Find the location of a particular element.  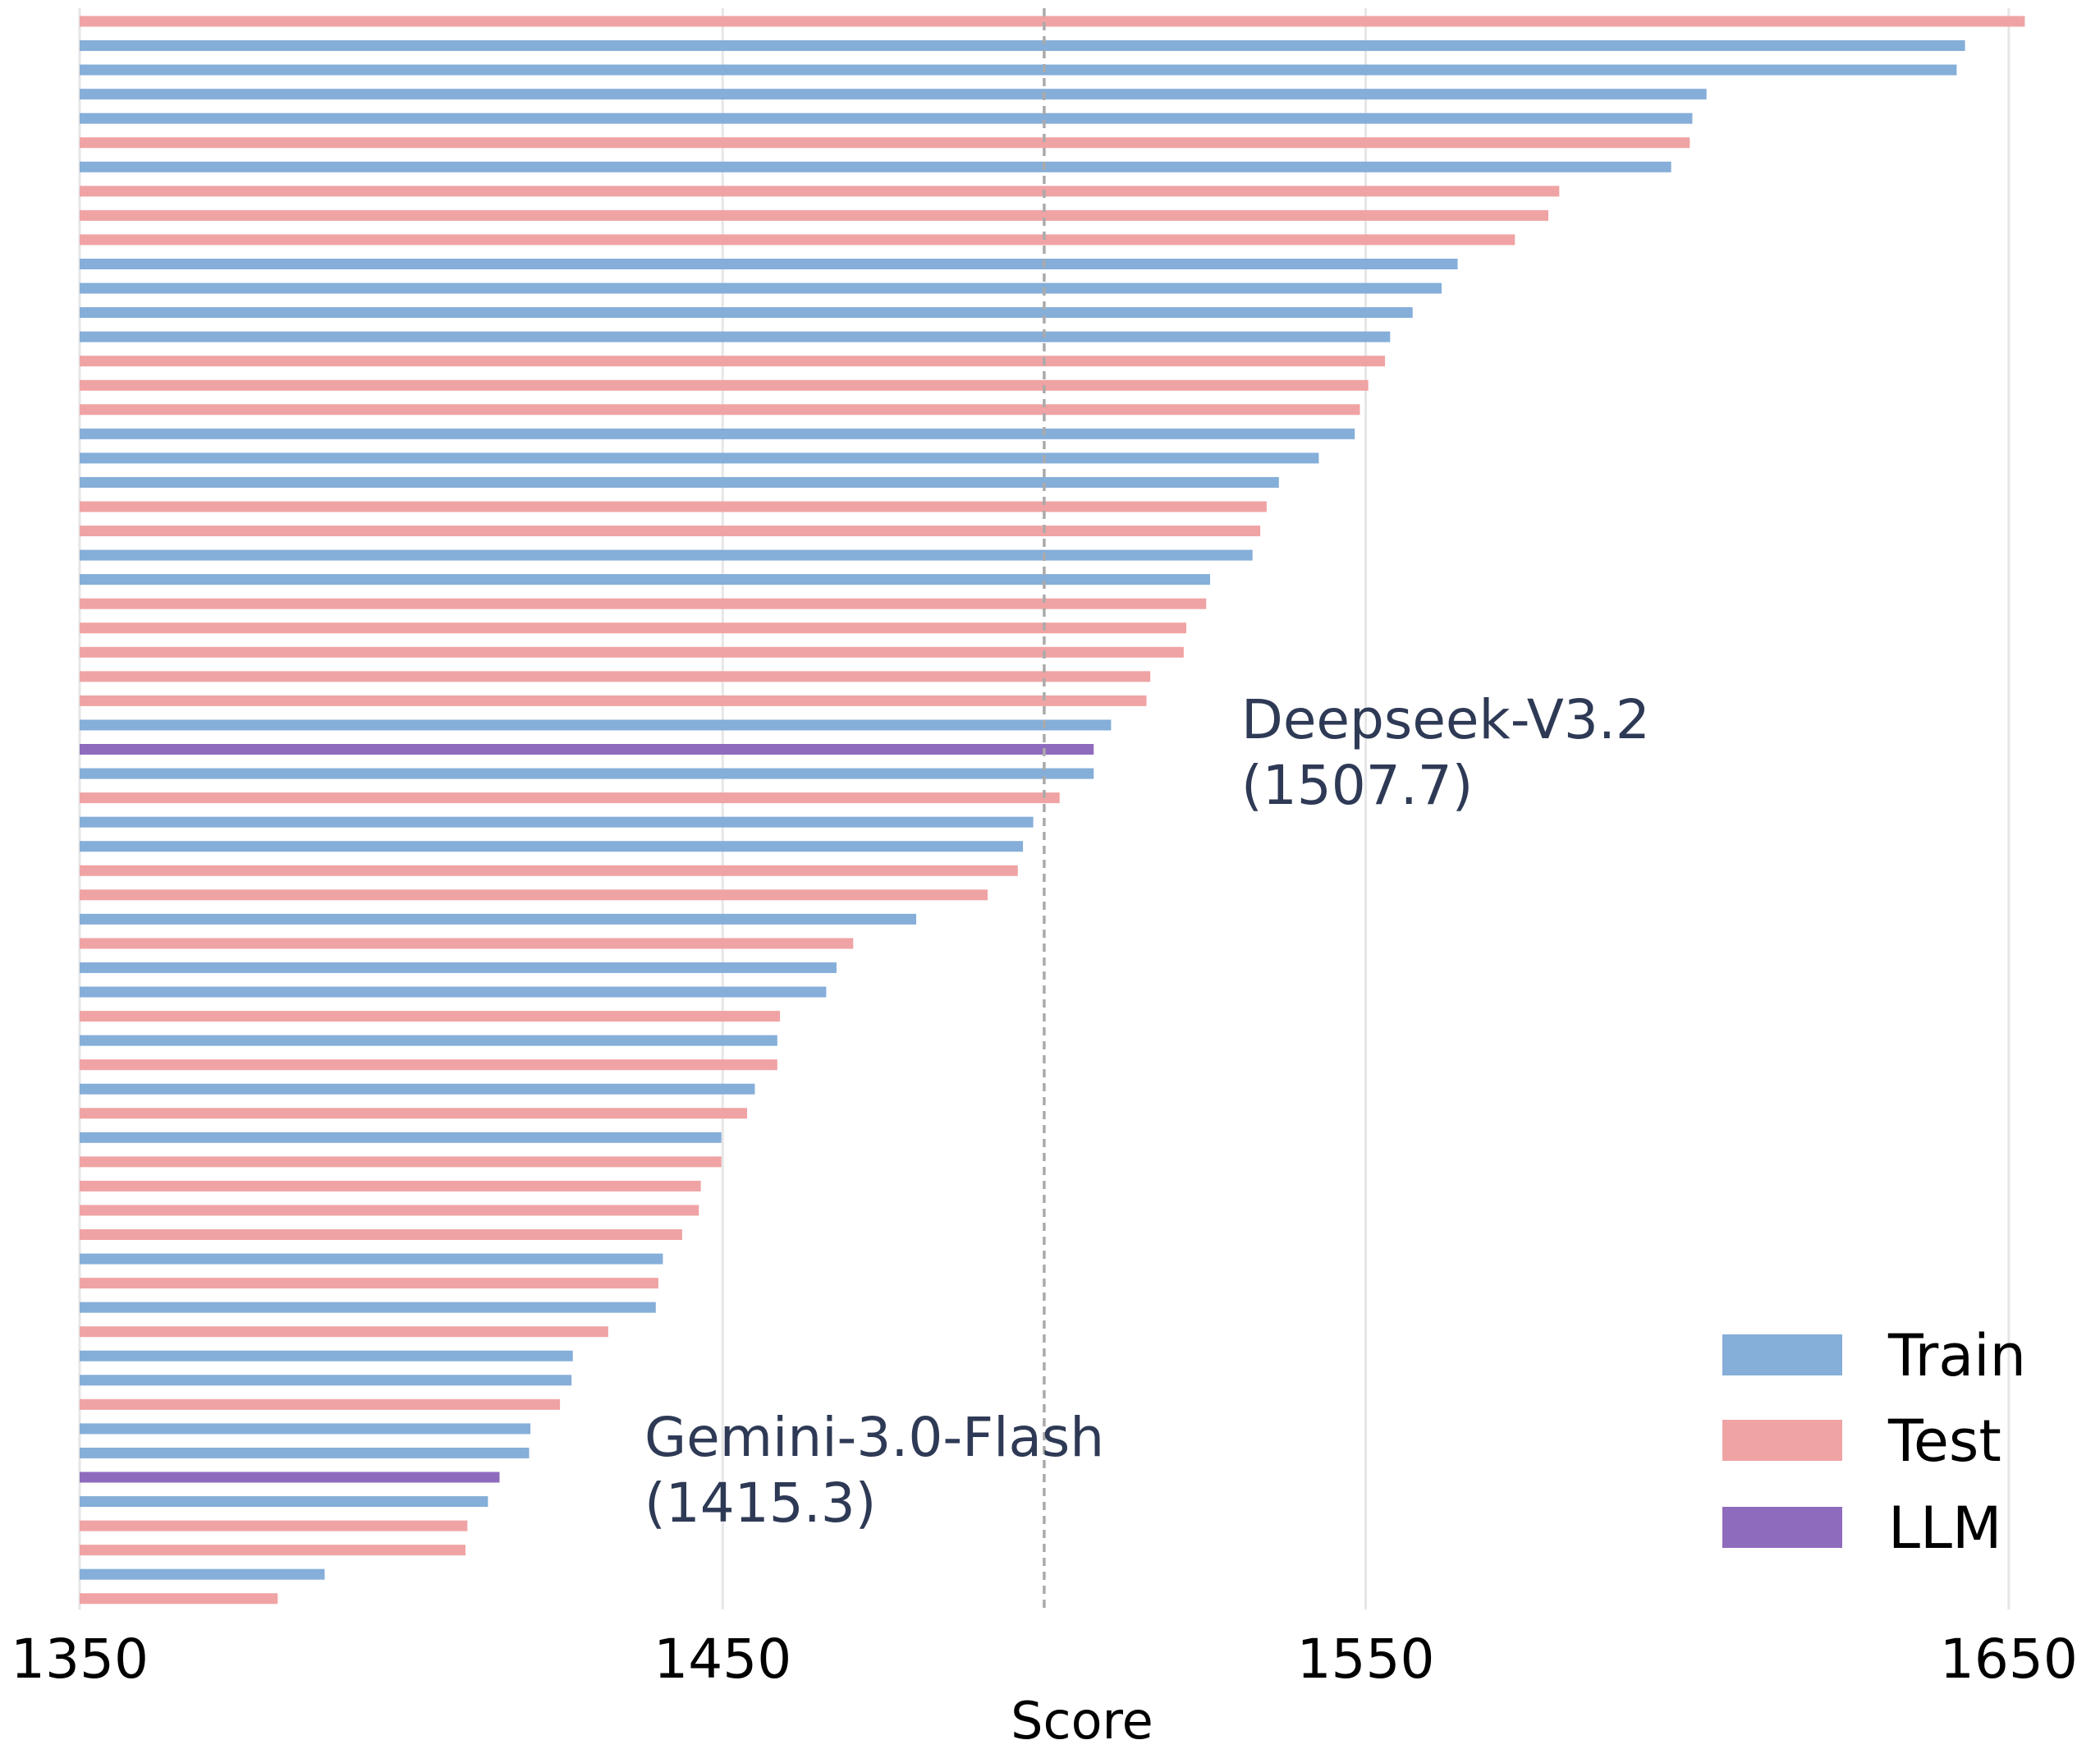

legend-swatch-train is located at coordinates (1782, 1354).